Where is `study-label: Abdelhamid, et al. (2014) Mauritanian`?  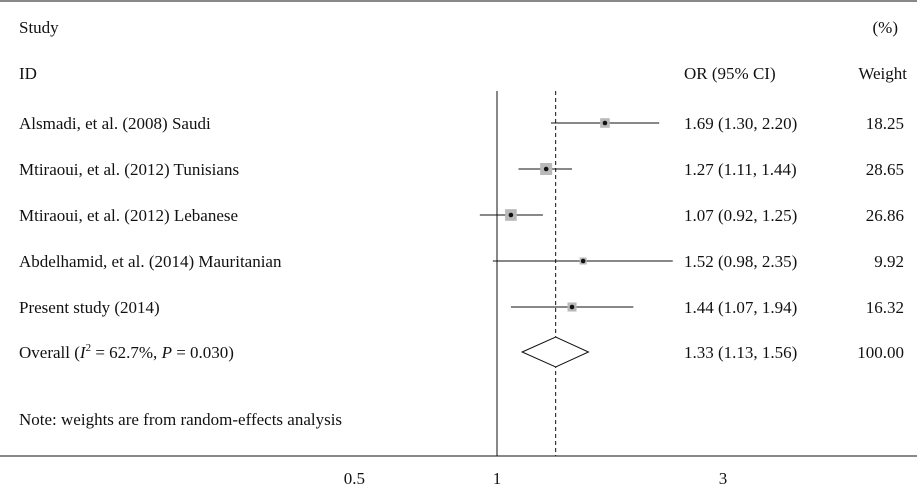
study-label: Abdelhamid, et al. (2014) Mauritanian is located at coordinates (150, 261).